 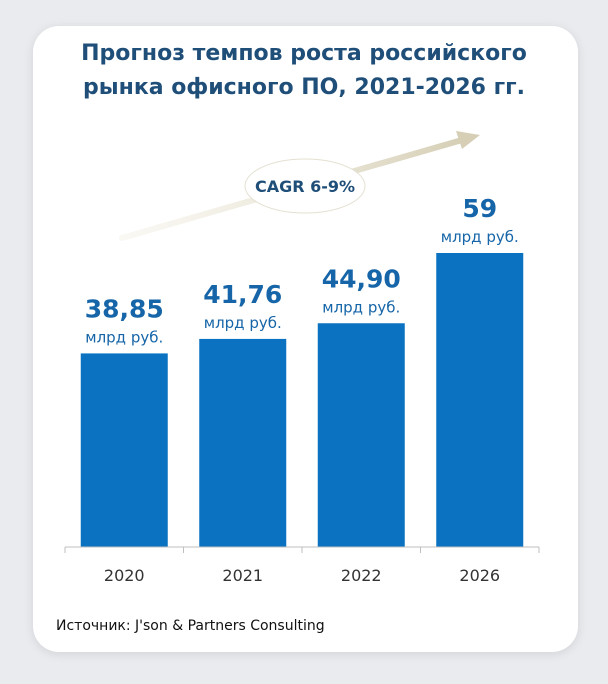 I want to click on chart-title-line-2: рынка офисного ПО, 2021-2026 гг., so click(x=304, y=87).